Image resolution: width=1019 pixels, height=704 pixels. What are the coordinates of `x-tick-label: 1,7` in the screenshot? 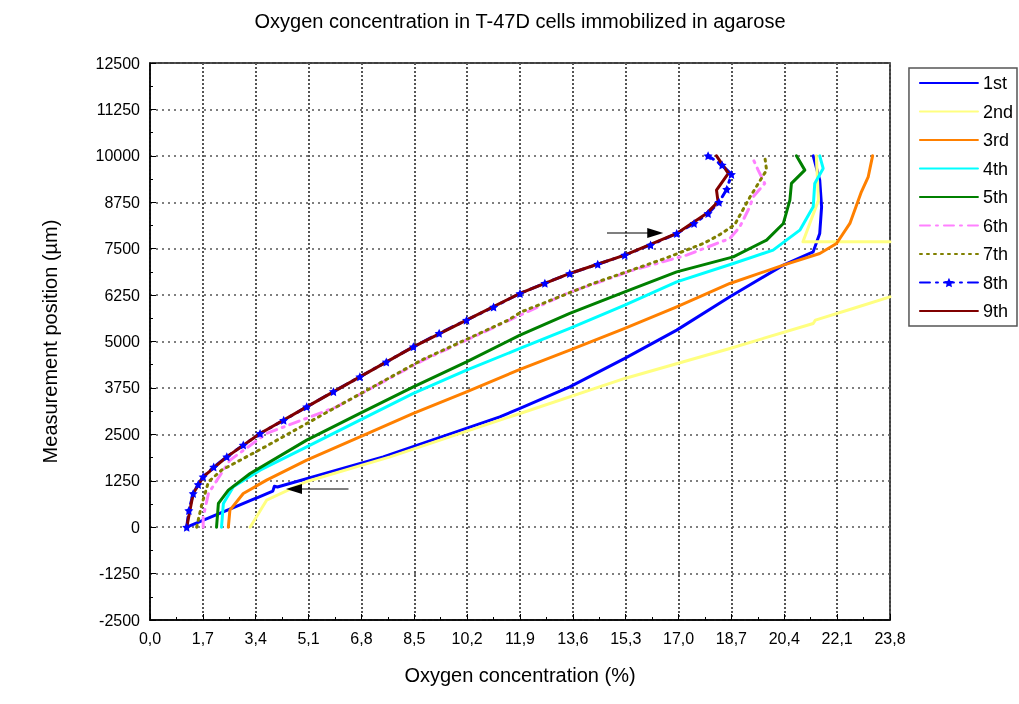 It's located at (203, 638).